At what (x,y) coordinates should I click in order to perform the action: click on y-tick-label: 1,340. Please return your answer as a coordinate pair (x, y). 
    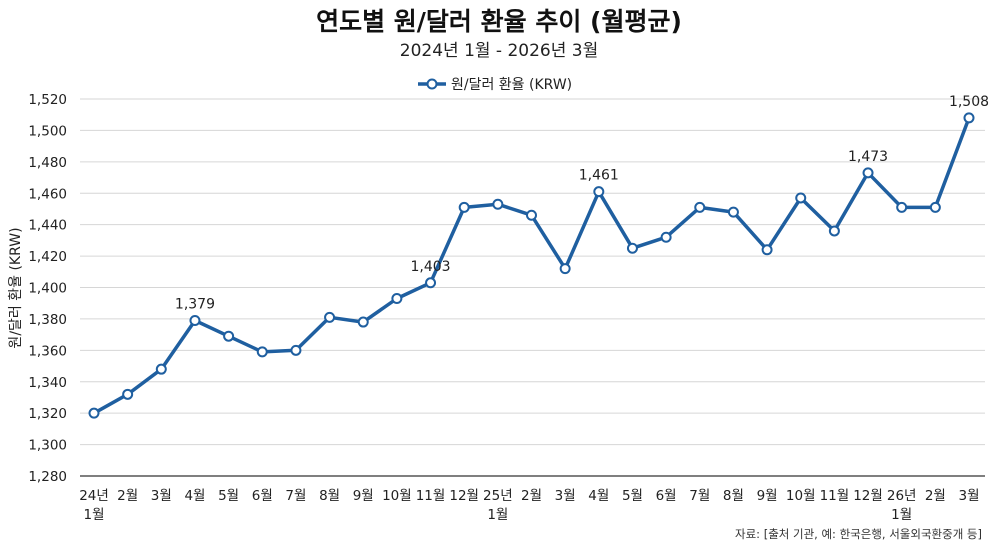
    Looking at the image, I should click on (47, 383).